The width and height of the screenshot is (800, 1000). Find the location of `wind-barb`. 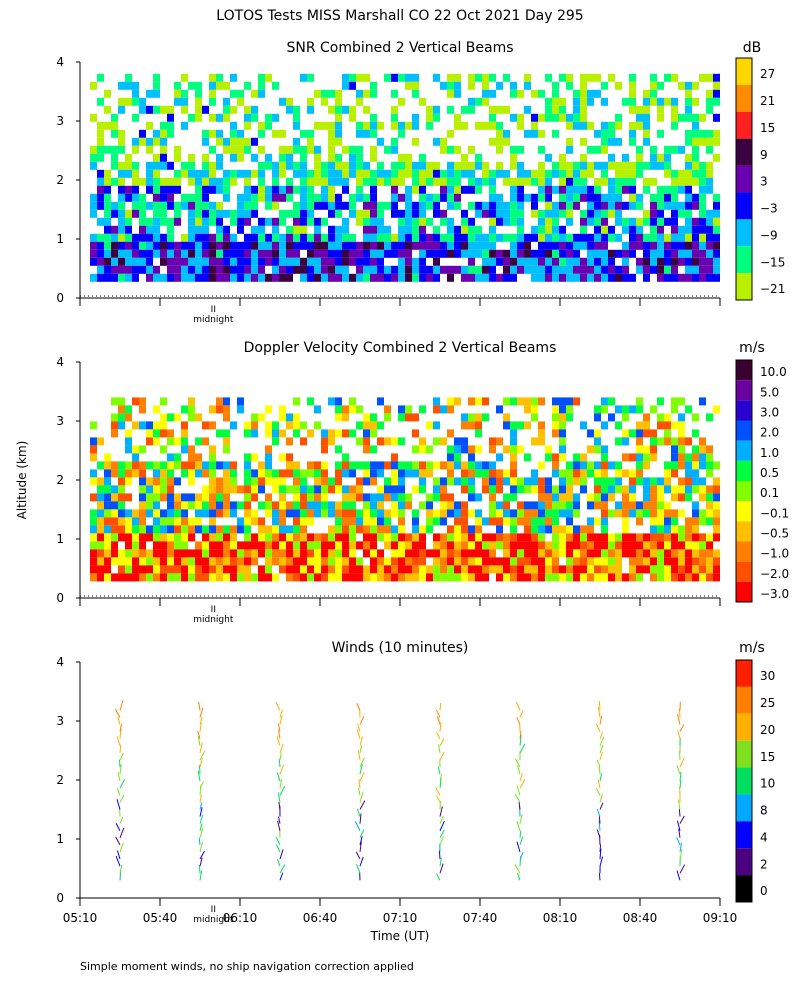

wind-barb is located at coordinates (201, 847).